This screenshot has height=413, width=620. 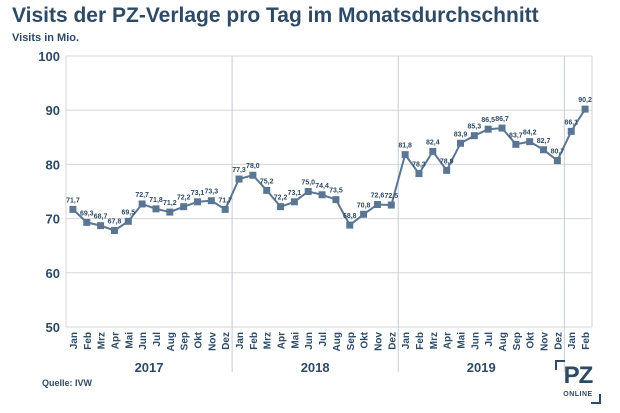 I want to click on year-labels: 2017 2018 2019, so click(x=315, y=367).